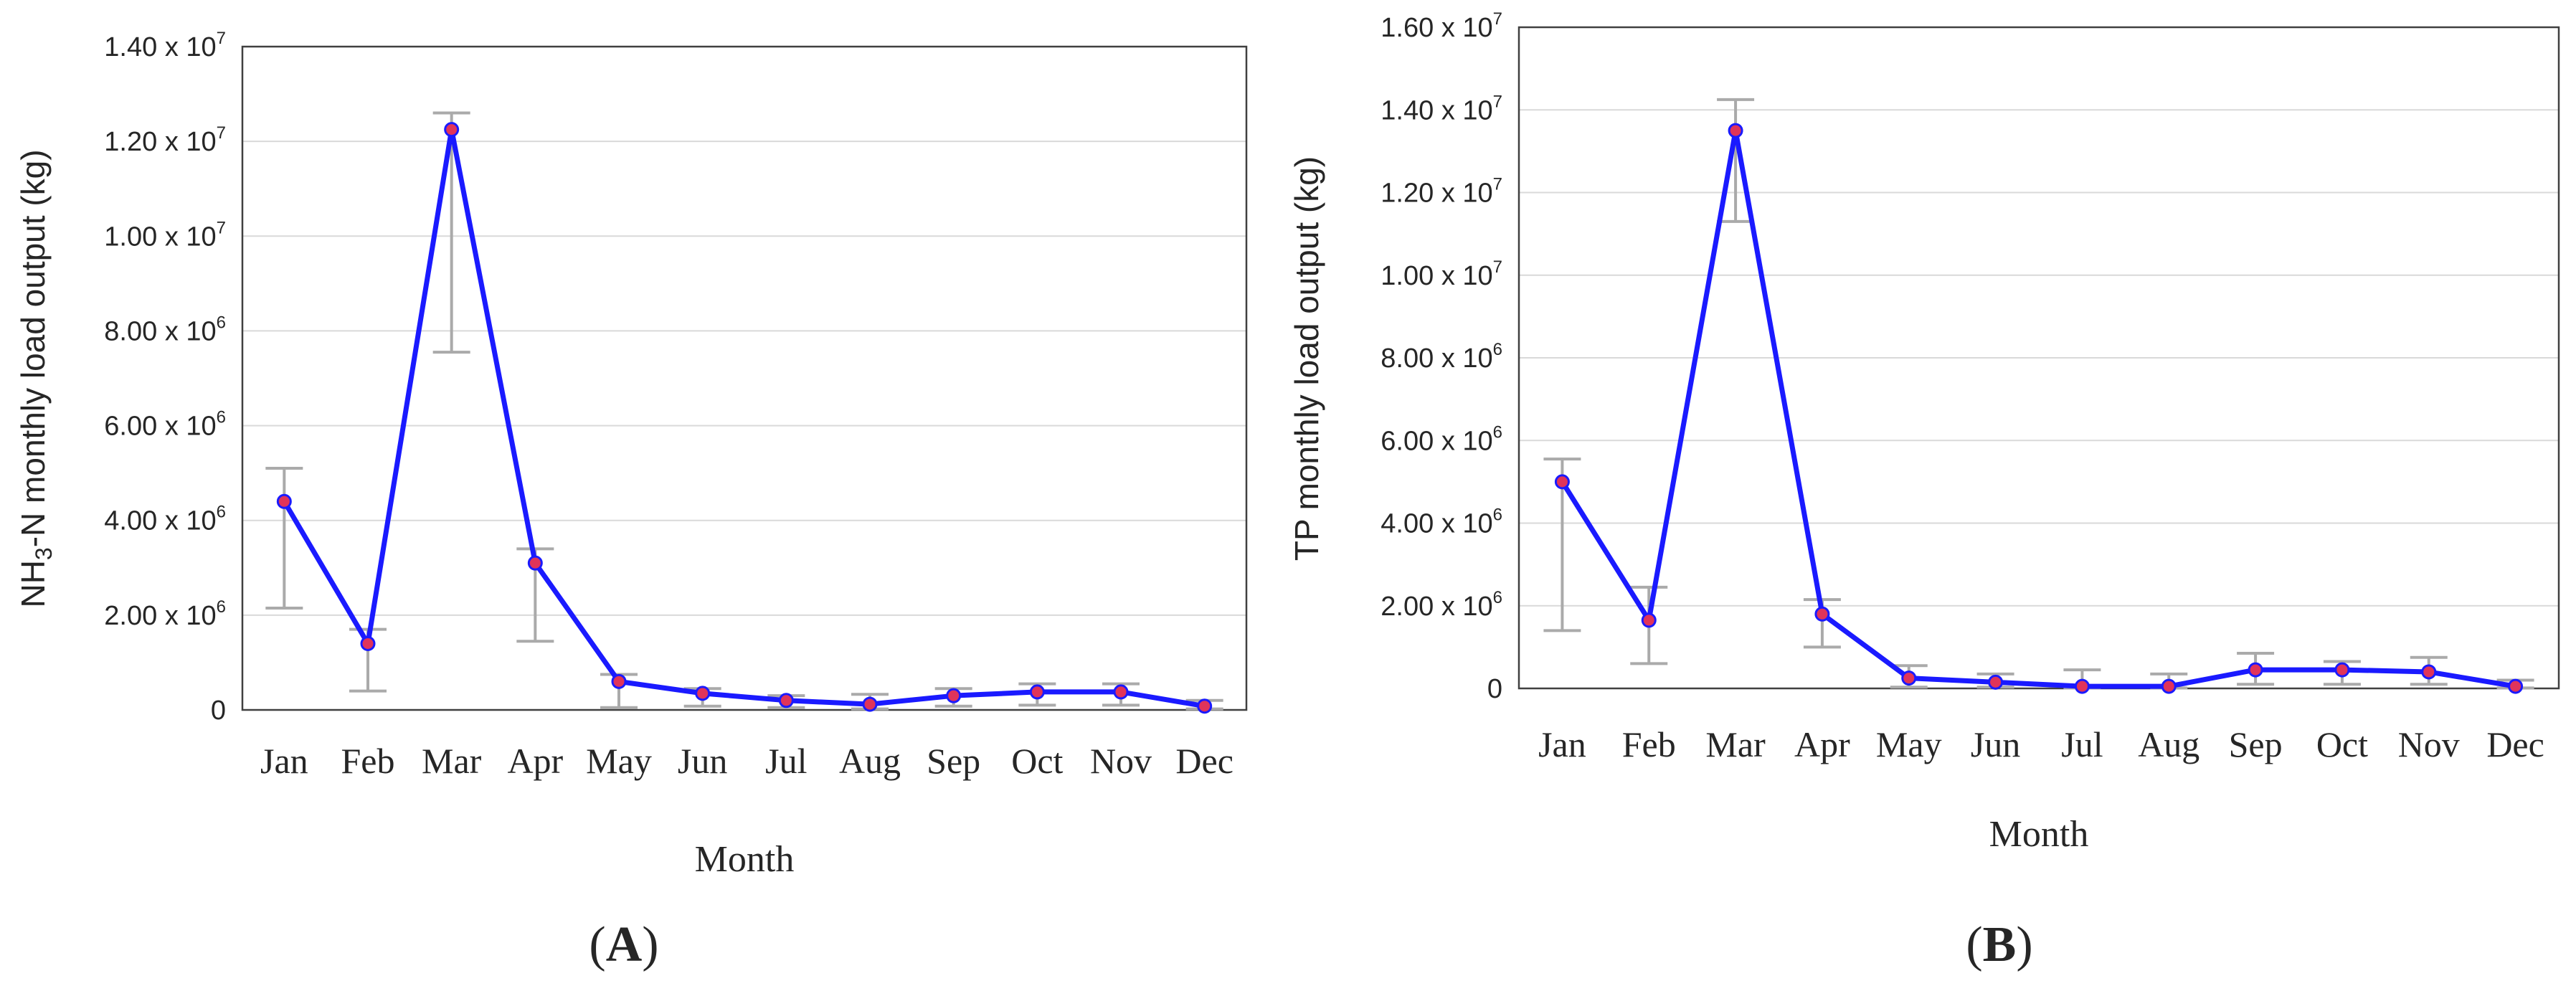  I want to click on y-axis-label: NH3-N monthly load output (kg), so click(35, 378).